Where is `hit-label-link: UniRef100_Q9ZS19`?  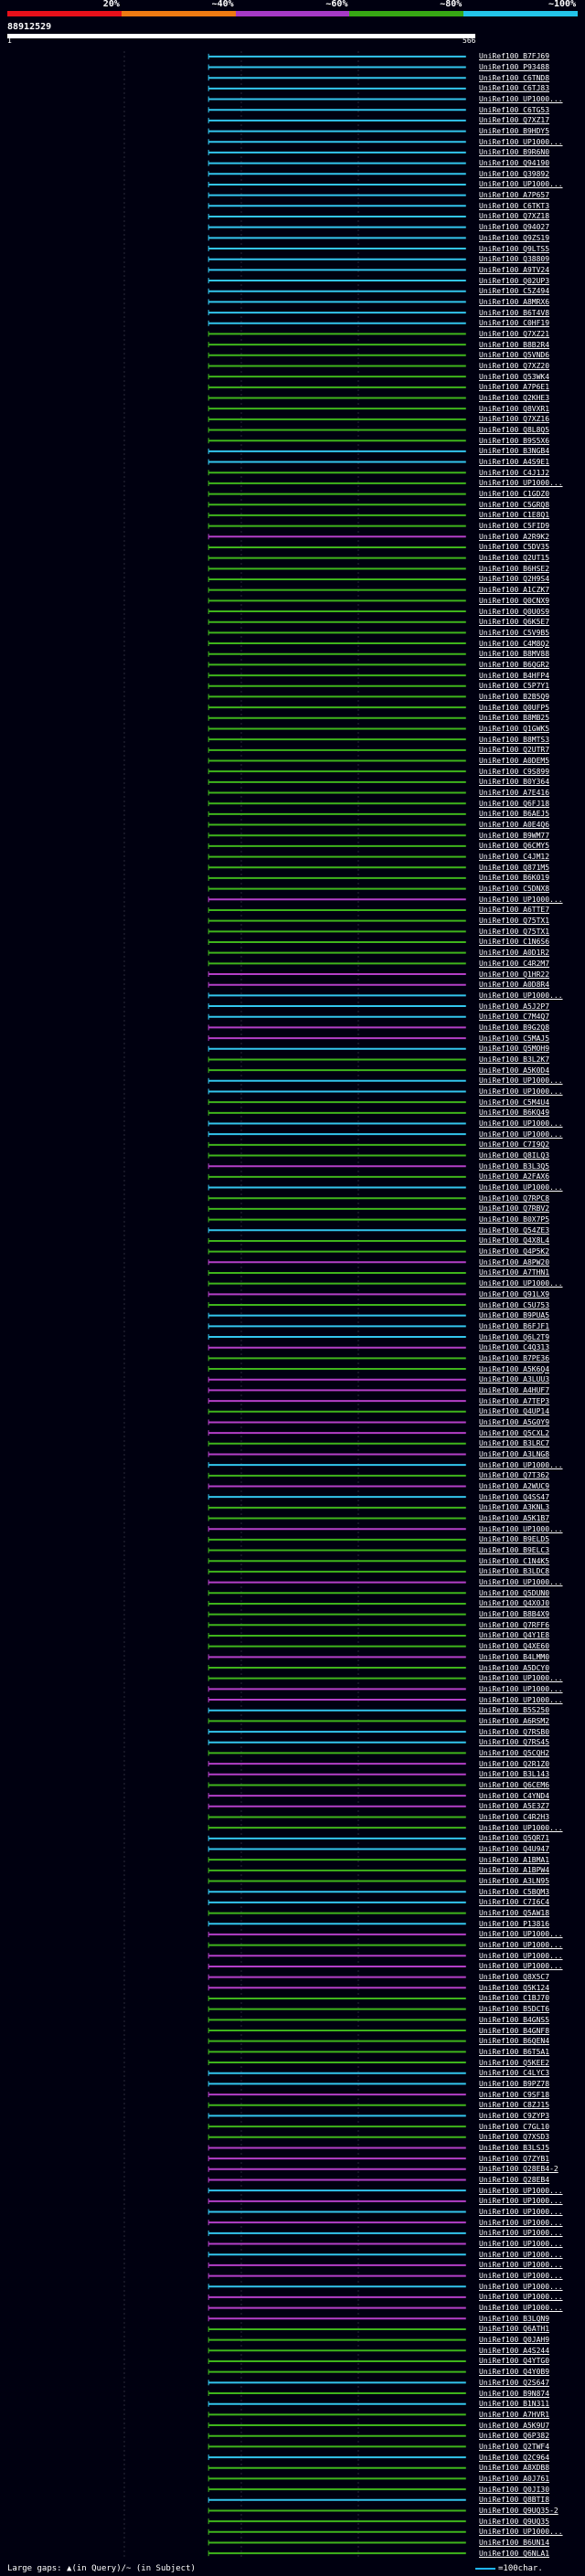
hit-label-link: UniRef100_Q9ZS19 is located at coordinates (514, 237).